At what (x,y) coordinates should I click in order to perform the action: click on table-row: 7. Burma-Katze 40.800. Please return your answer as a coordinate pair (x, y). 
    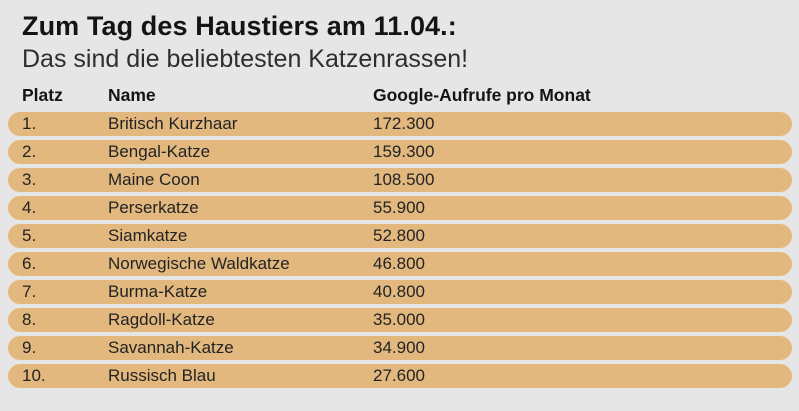
    Looking at the image, I should click on (400, 292).